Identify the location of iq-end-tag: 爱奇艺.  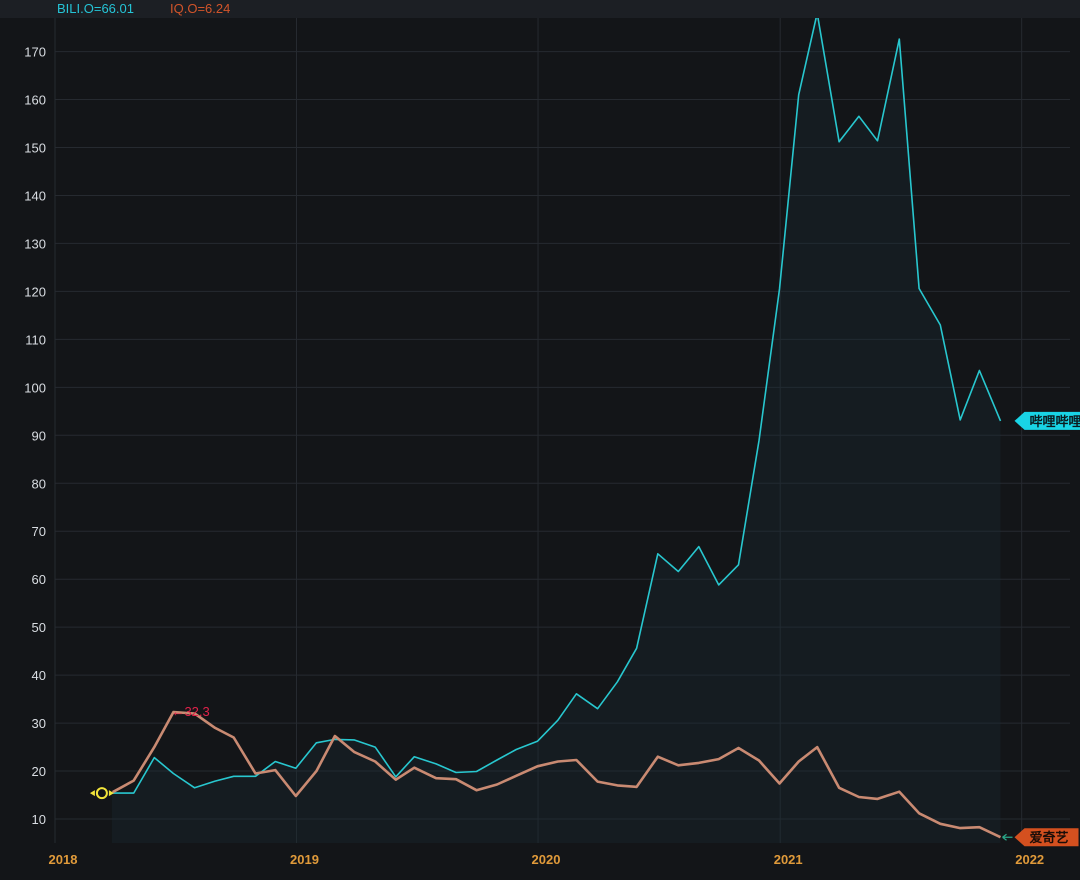
(1046, 837).